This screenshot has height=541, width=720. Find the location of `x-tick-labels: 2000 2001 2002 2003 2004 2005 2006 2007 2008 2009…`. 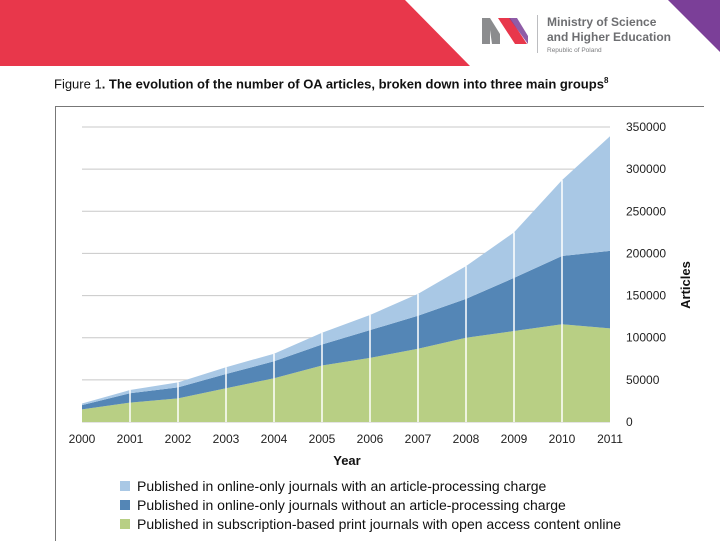

x-tick-labels: 2000 2001 2002 2003 2004 2005 2006 2007 2008 2009… is located at coordinates (346, 439).